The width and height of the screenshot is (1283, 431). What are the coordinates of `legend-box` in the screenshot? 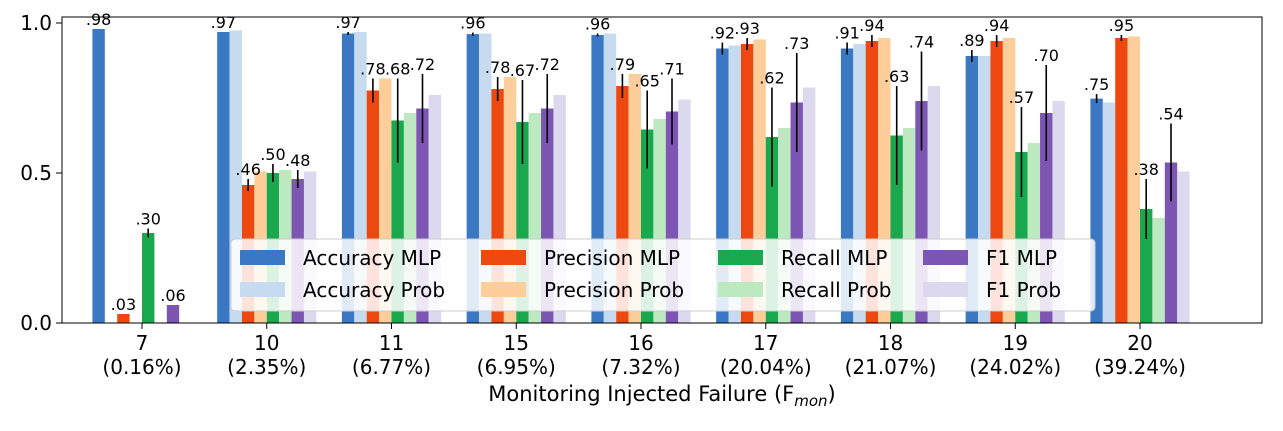 It's located at (663, 275).